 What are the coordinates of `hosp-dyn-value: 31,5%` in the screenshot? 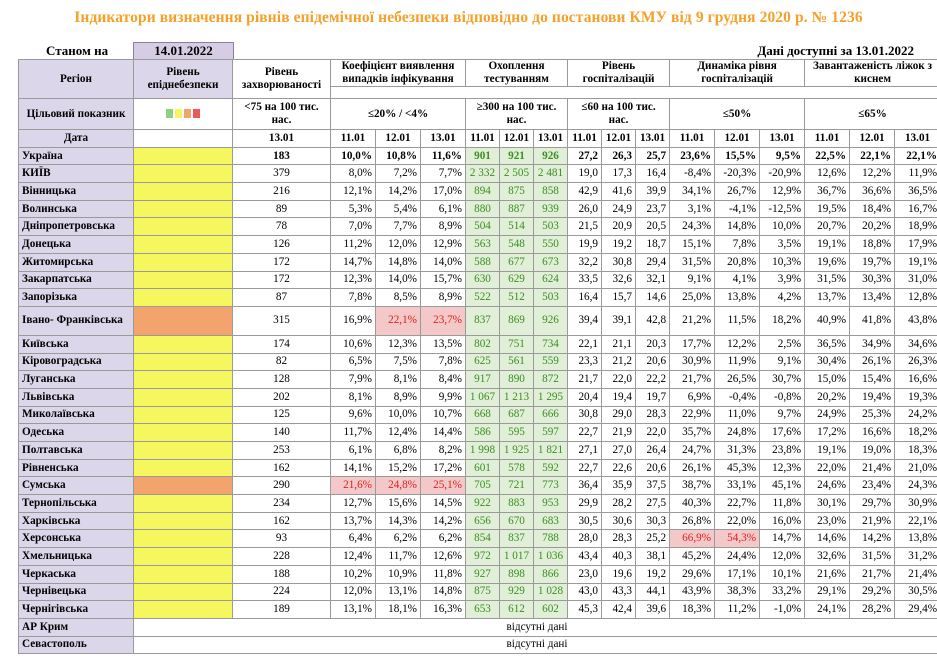 It's located at (692, 262).